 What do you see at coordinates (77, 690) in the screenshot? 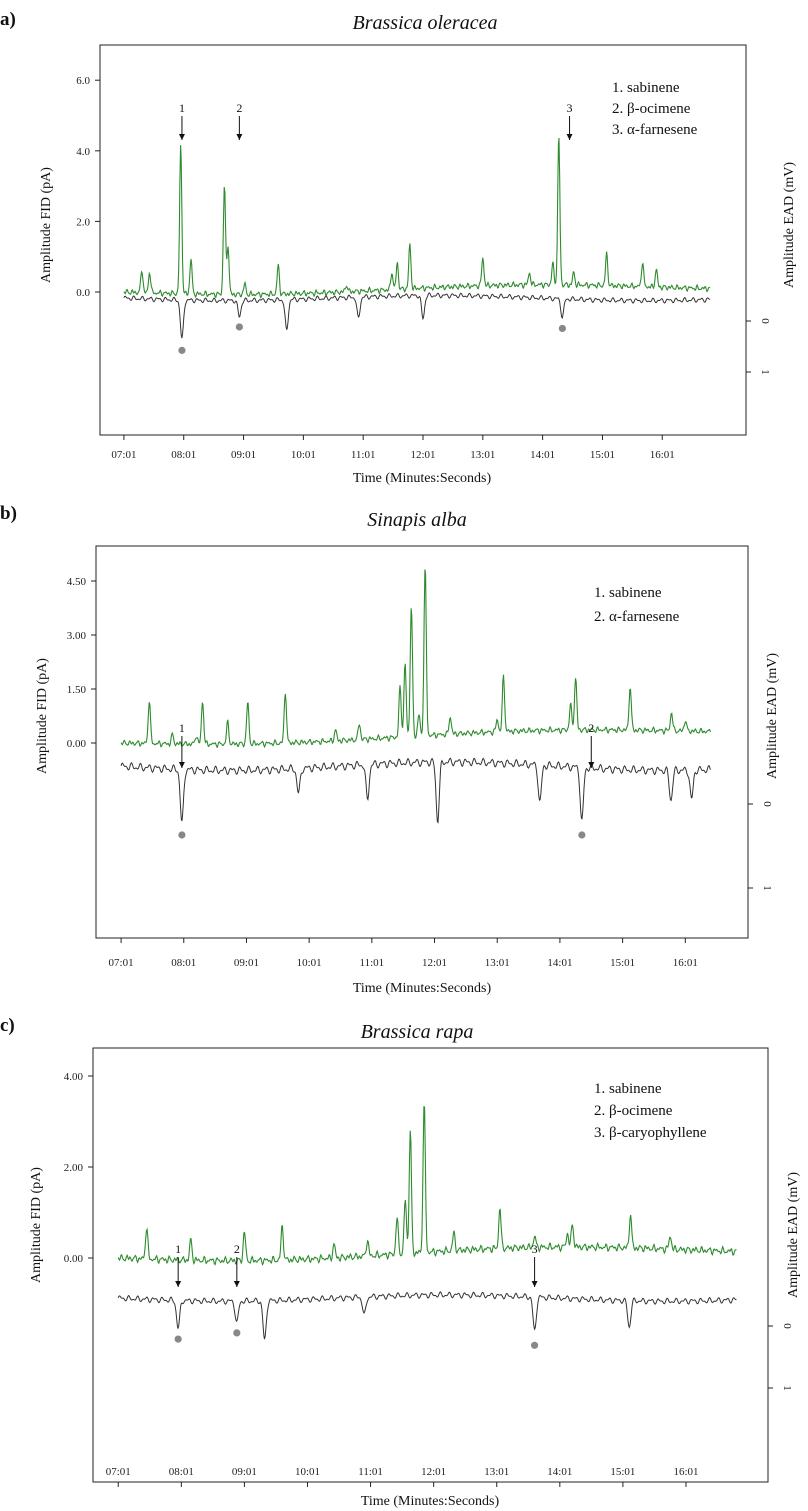
I see `y-tick-label-left: 1.50` at bounding box center [77, 690].